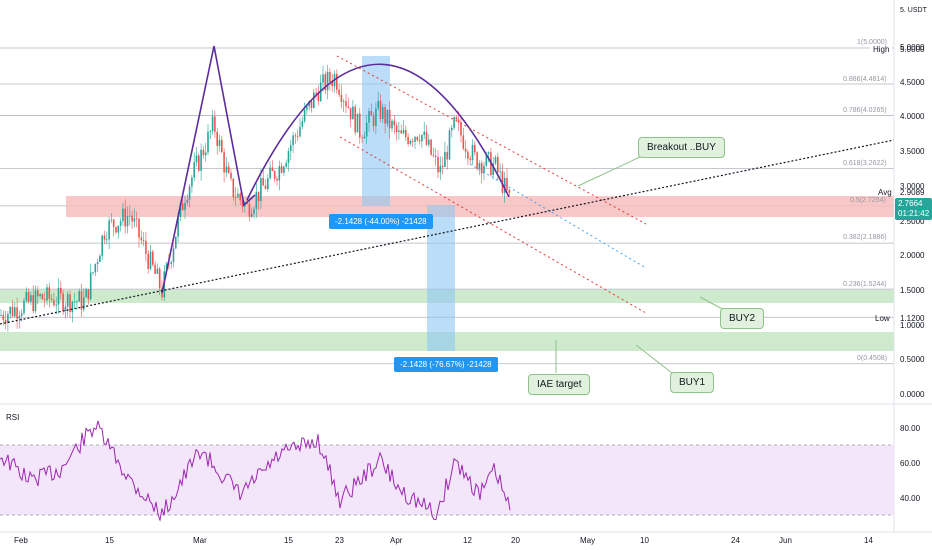 This screenshot has width=932, height=550. What do you see at coordinates (515, 540) in the screenshot?
I see `date-tick: 20` at bounding box center [515, 540].